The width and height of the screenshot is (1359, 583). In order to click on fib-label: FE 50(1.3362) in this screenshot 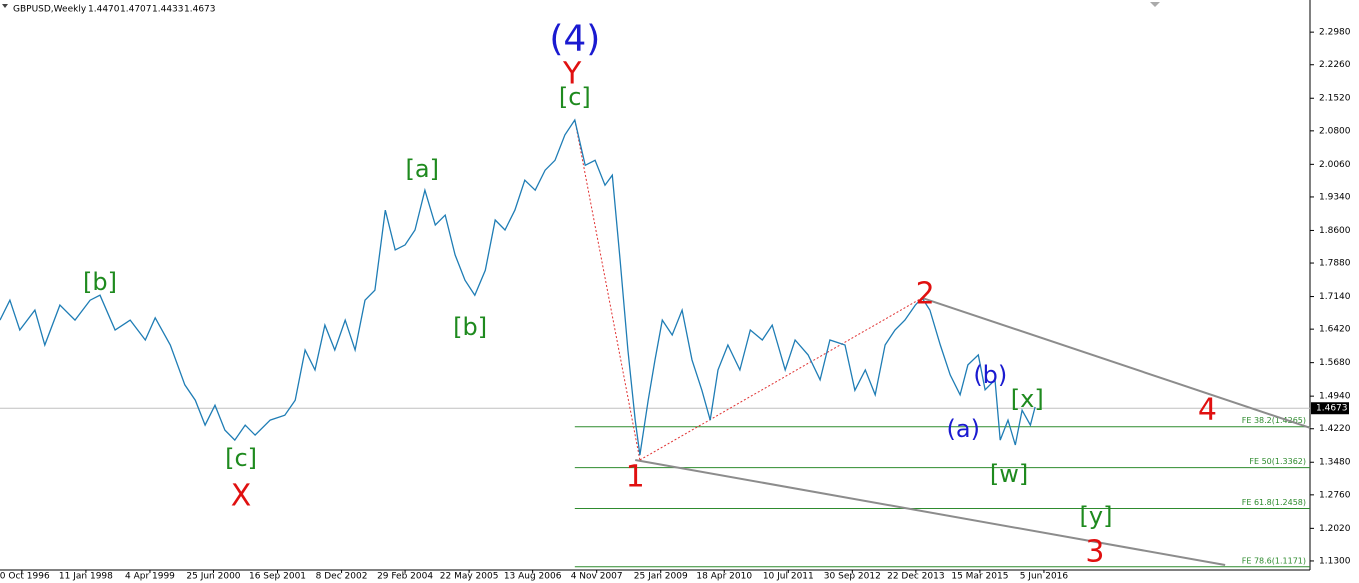, I will do `click(1277, 461)`.